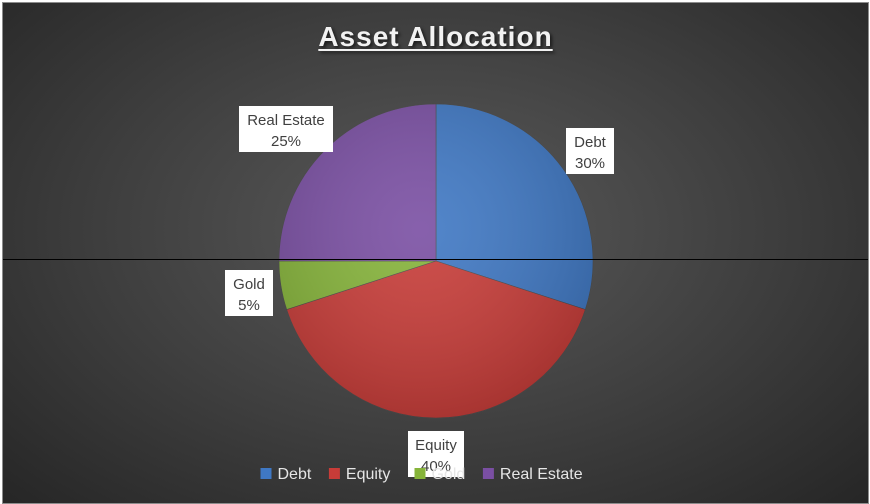 Image resolution: width=870 pixels, height=504 pixels. Describe the element at coordinates (368, 474) in the screenshot. I see `legend-label: Equity` at that location.